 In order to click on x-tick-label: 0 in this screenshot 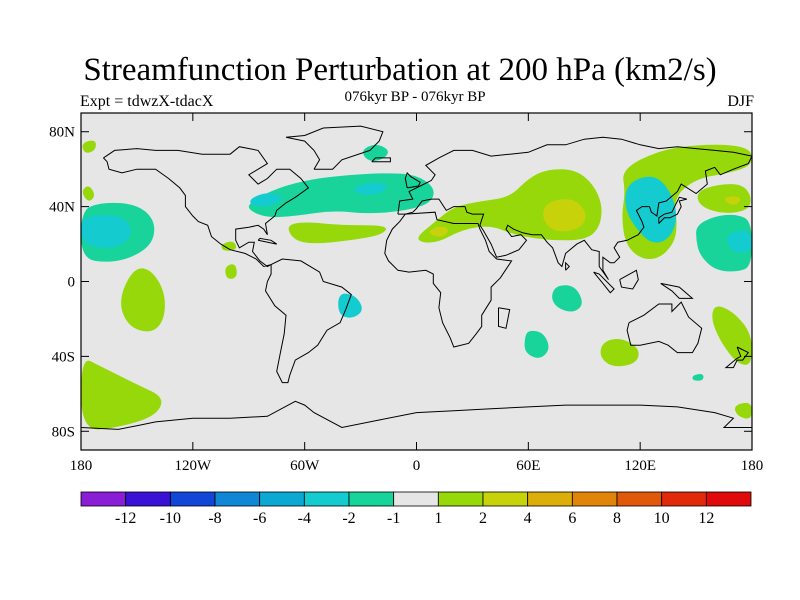, I will do `click(417, 466)`.